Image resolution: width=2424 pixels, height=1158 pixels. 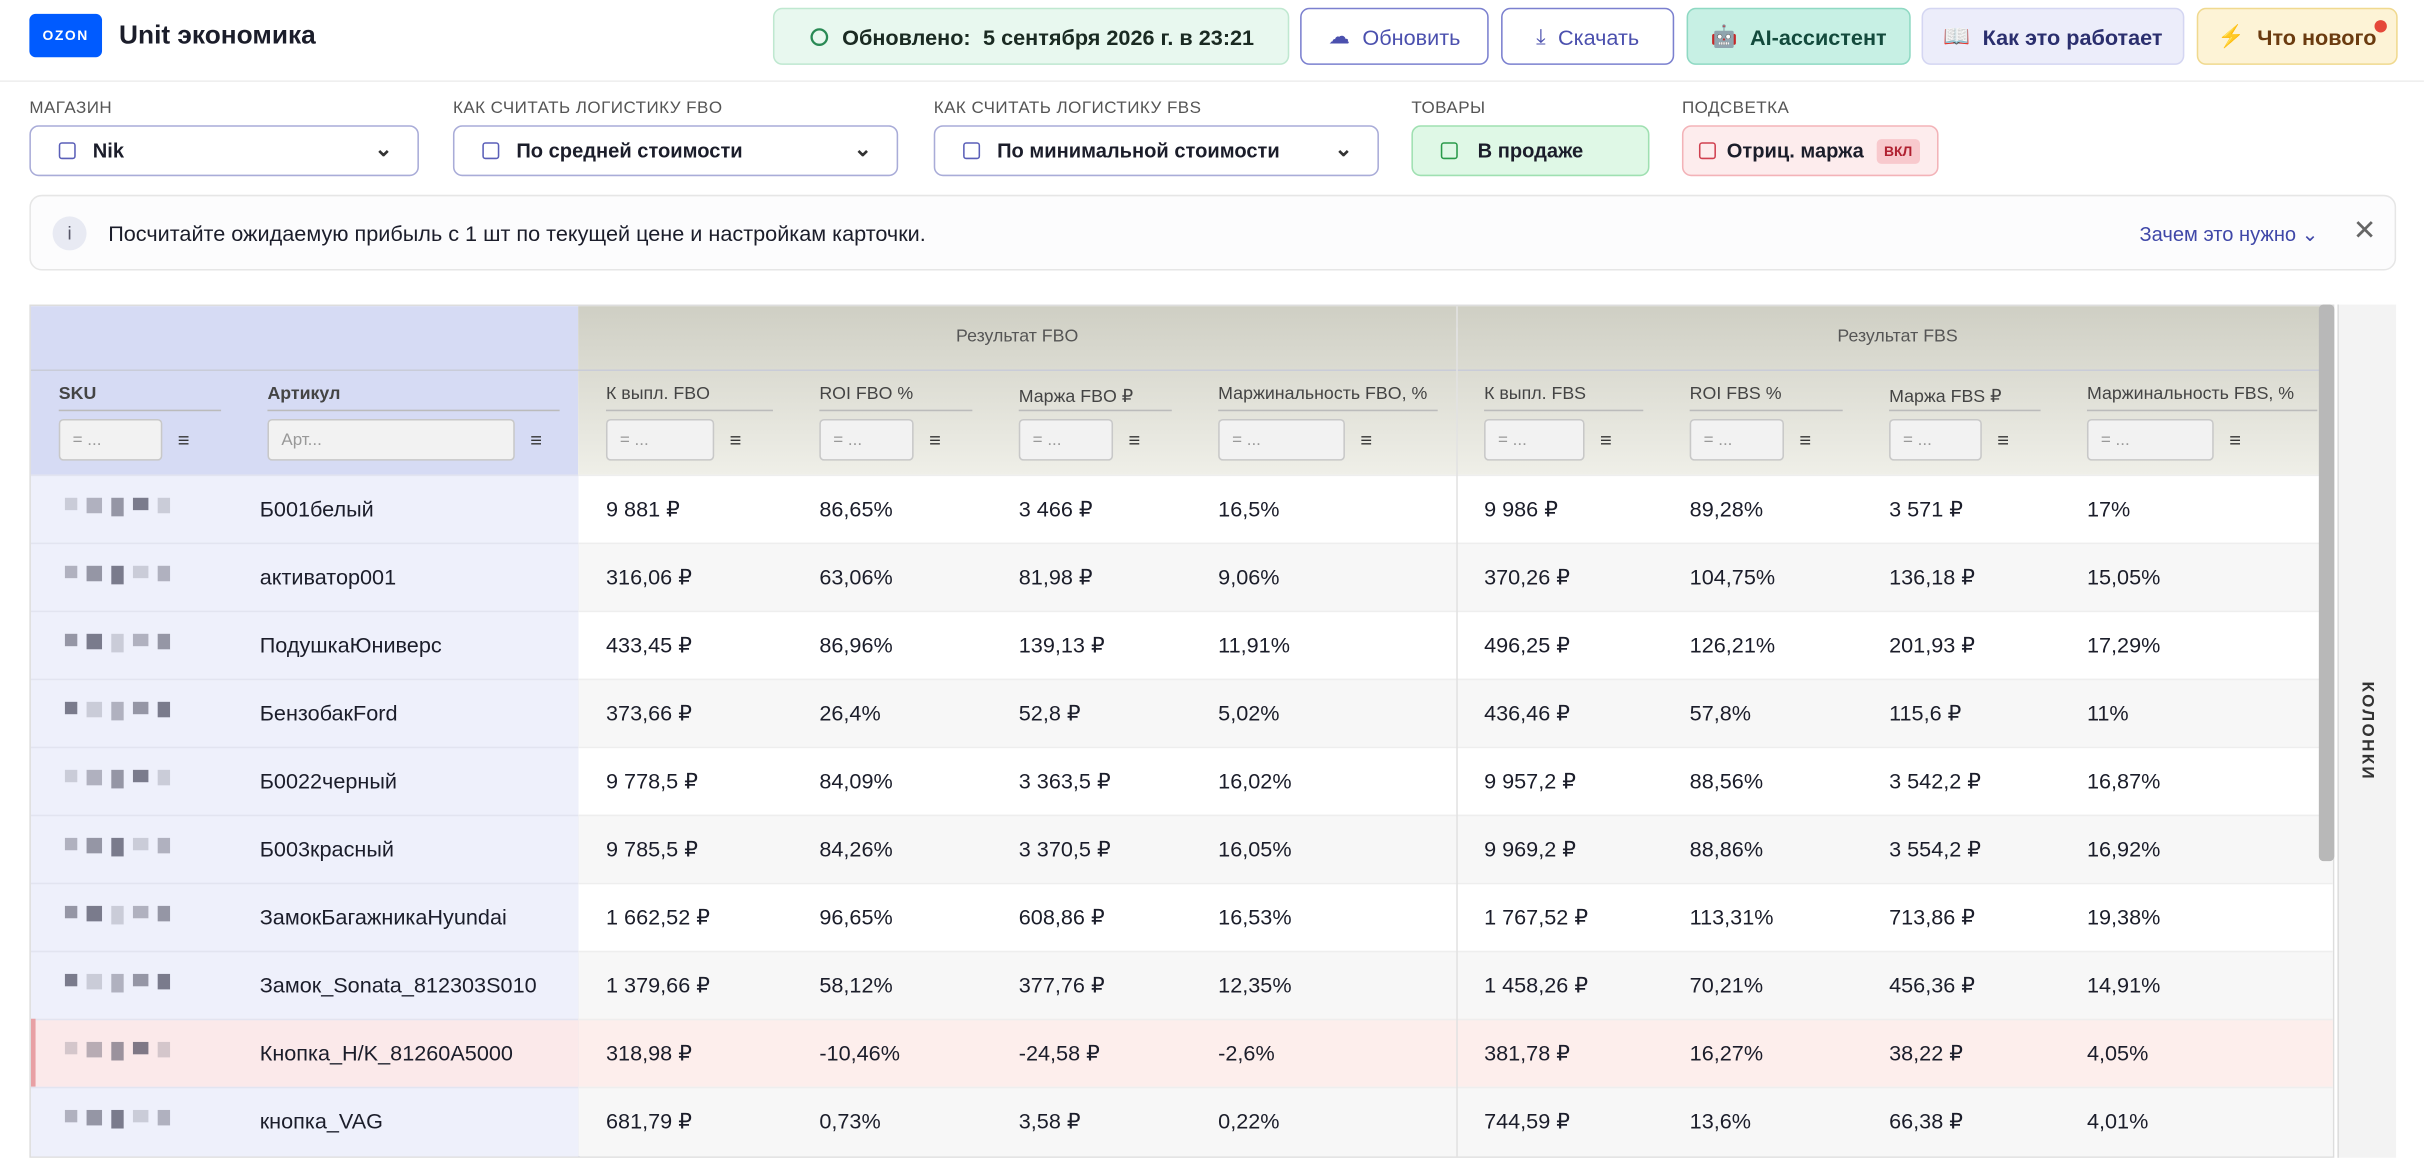 I want to click on cell-value: 0,73%, so click(x=850, y=1121).